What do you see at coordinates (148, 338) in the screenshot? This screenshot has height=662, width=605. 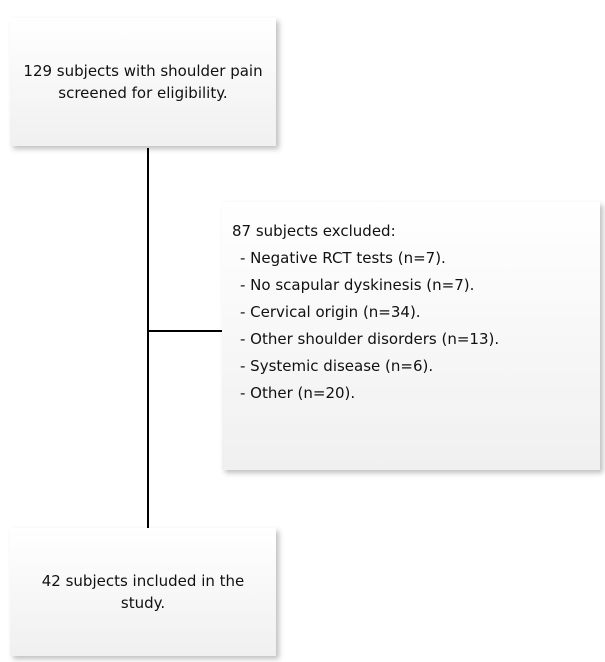 I see `vertical-connector` at bounding box center [148, 338].